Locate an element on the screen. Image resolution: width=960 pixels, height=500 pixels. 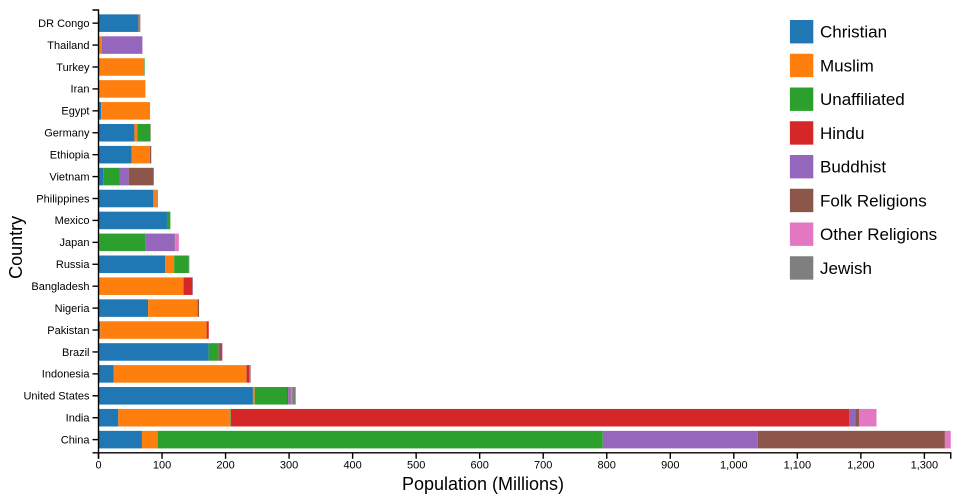
svg-text: Germany is located at coordinates (67, 134).